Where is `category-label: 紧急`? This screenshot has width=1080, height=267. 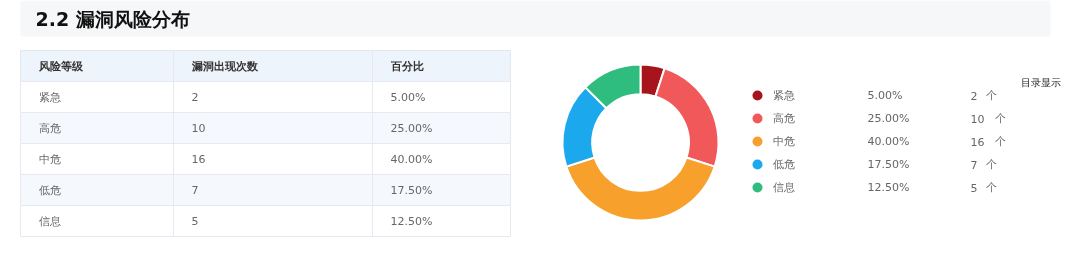 category-label: 紧急 is located at coordinates (49, 97).